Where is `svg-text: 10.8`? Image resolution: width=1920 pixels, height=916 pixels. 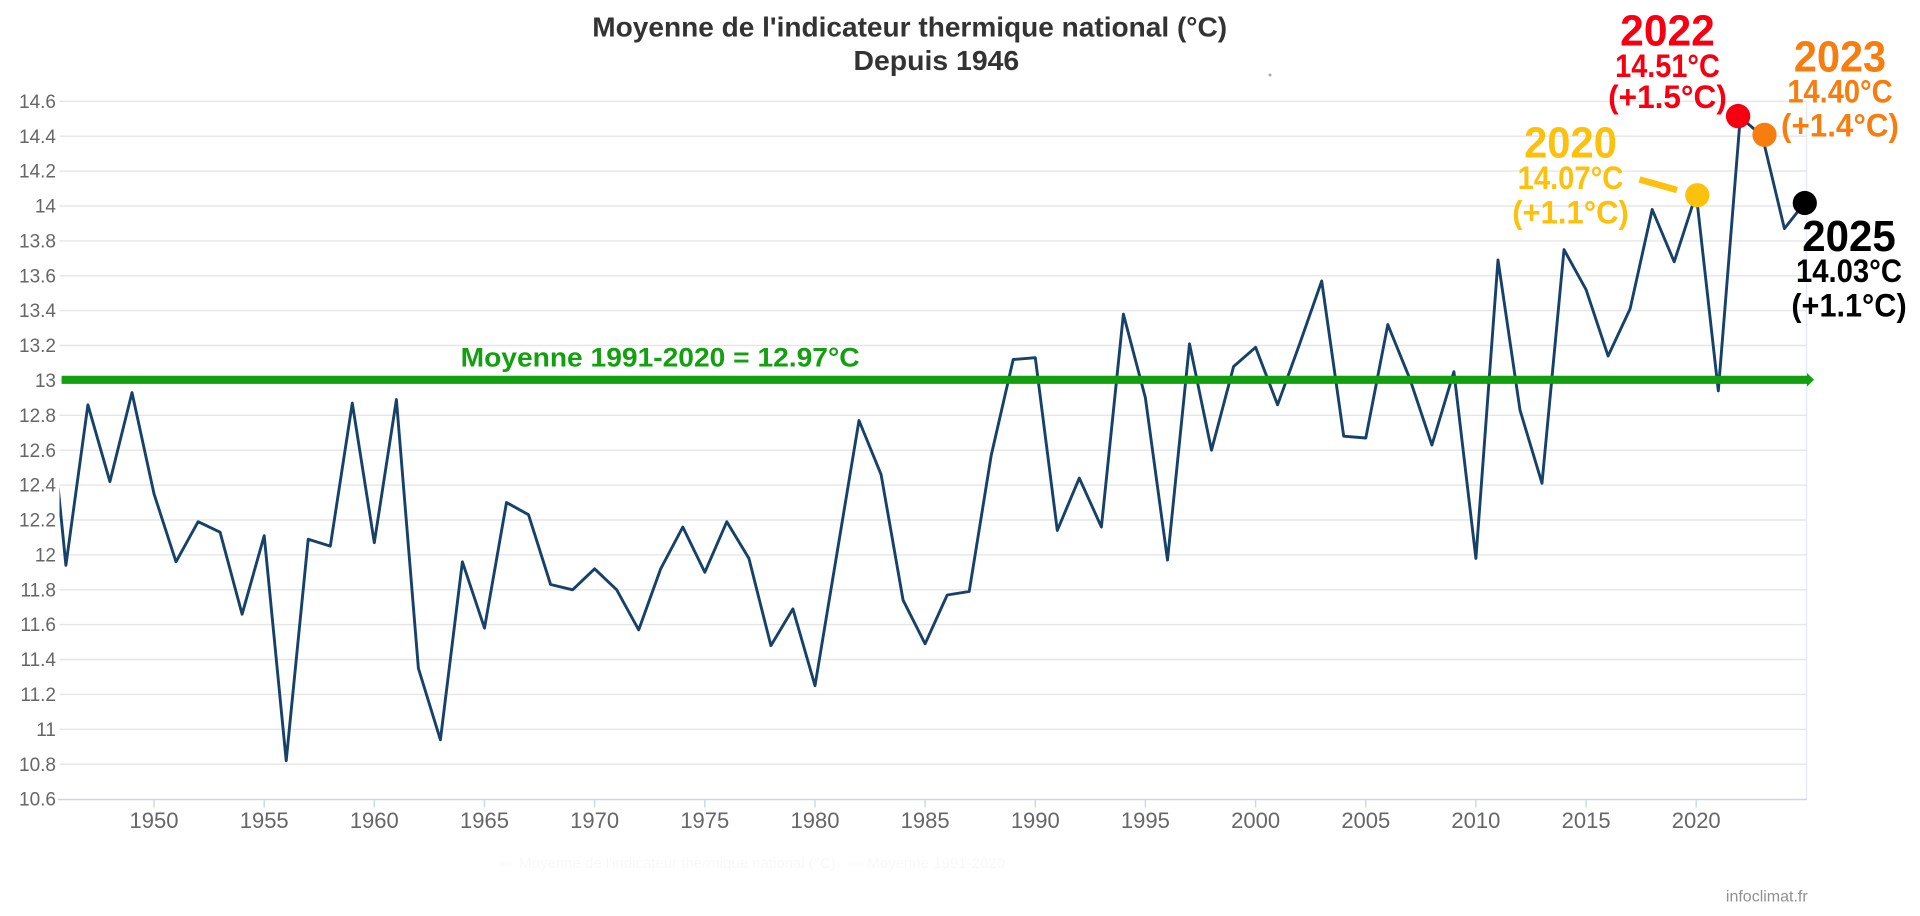 svg-text: 10.8 is located at coordinates (37, 765).